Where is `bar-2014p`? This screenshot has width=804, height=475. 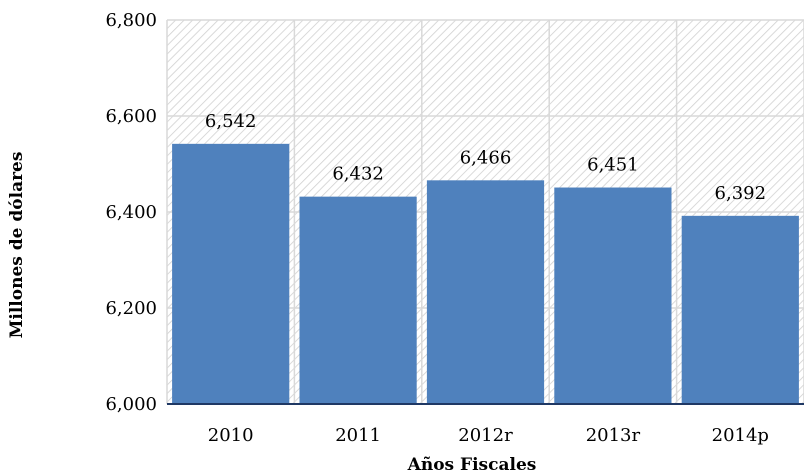 bar-2014p is located at coordinates (740, 309).